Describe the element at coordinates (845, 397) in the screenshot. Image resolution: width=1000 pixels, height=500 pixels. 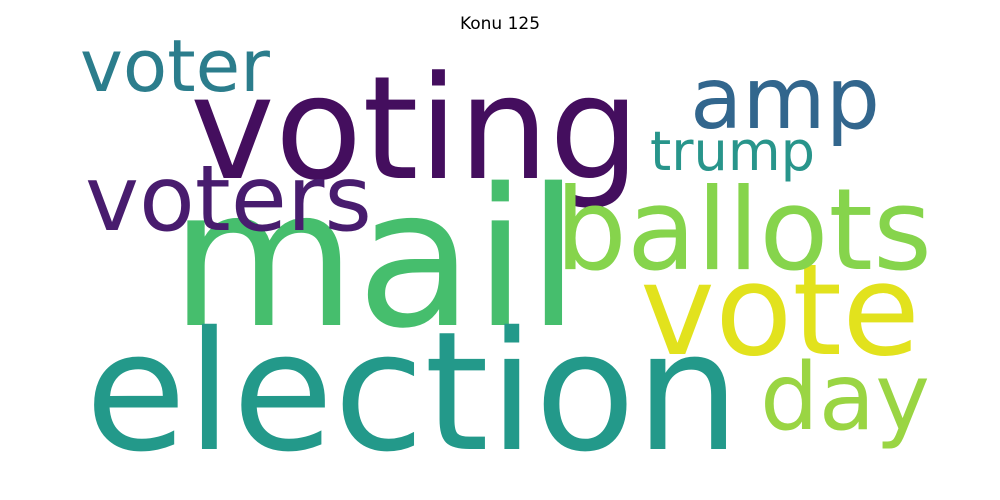
I see `cloud-word-day: day` at that location.